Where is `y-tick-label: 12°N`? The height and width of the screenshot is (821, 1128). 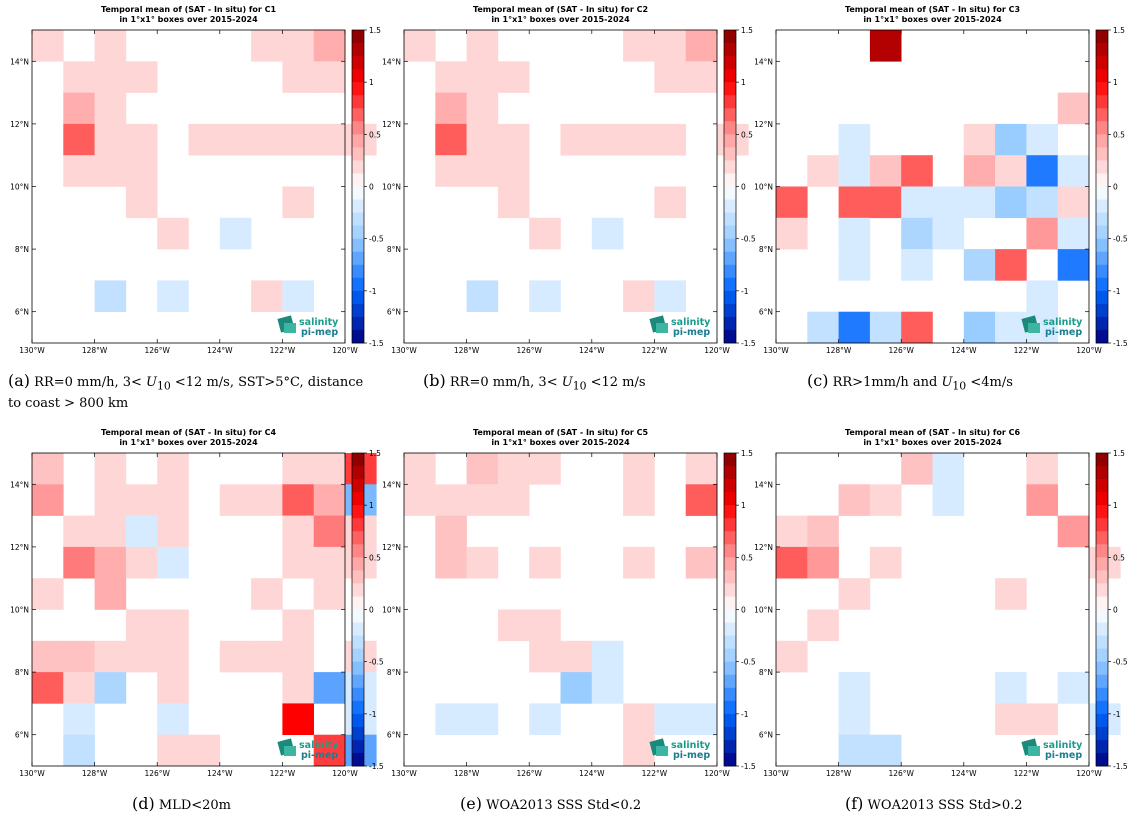
y-tick-label: 12°N is located at coordinates (391, 124).